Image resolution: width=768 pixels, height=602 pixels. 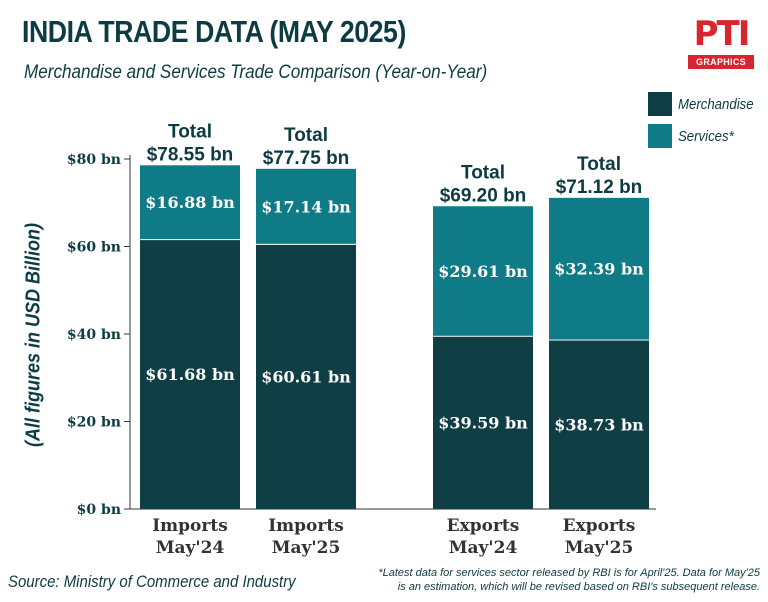 I want to click on legend-label-merchandise: Merchandise, so click(x=716, y=104).